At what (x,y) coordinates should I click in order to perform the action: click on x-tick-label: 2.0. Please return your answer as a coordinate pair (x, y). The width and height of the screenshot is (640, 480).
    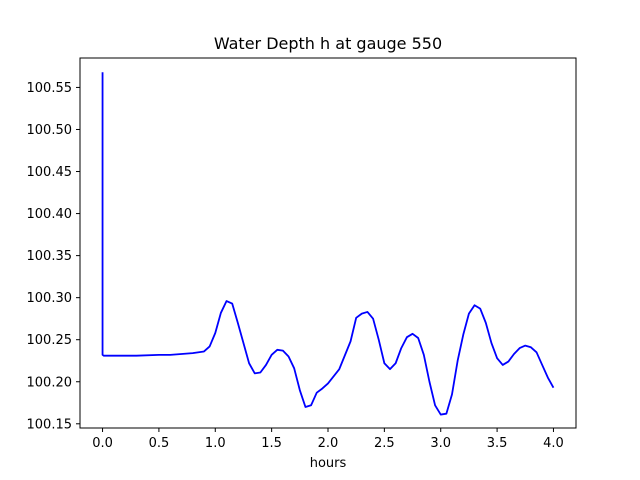
    Looking at the image, I should click on (328, 443).